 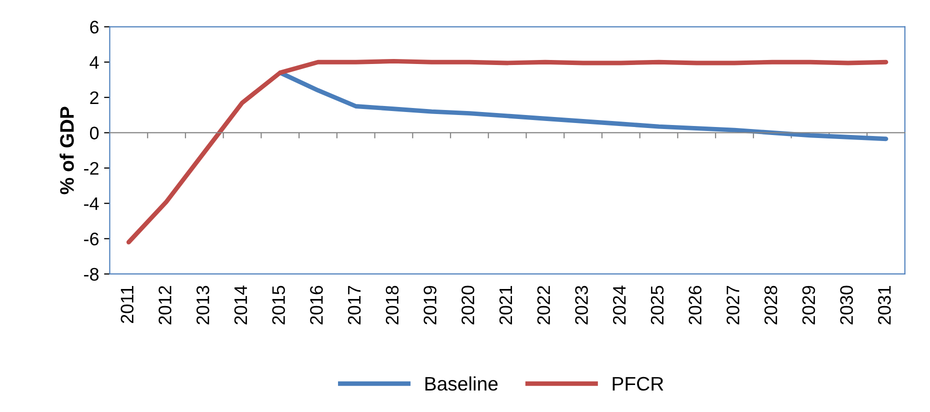 I want to click on x-tick-label: 2017, so click(x=354, y=305).